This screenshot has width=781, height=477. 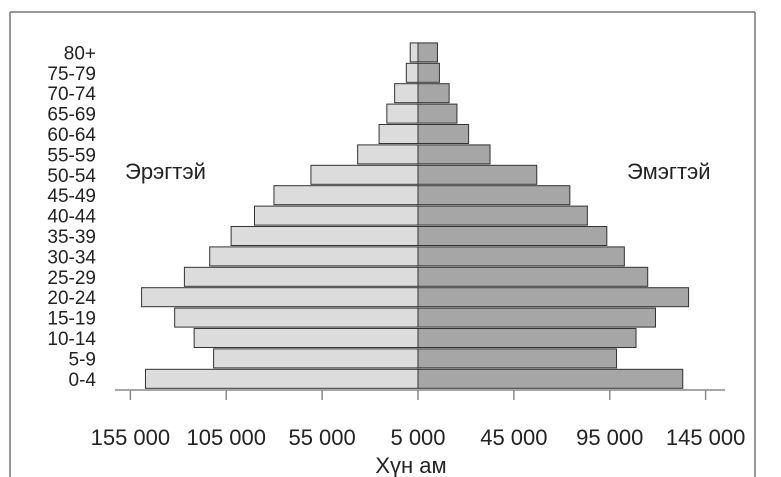 I want to click on x-tick-label: 95 000, so click(x=609, y=437).